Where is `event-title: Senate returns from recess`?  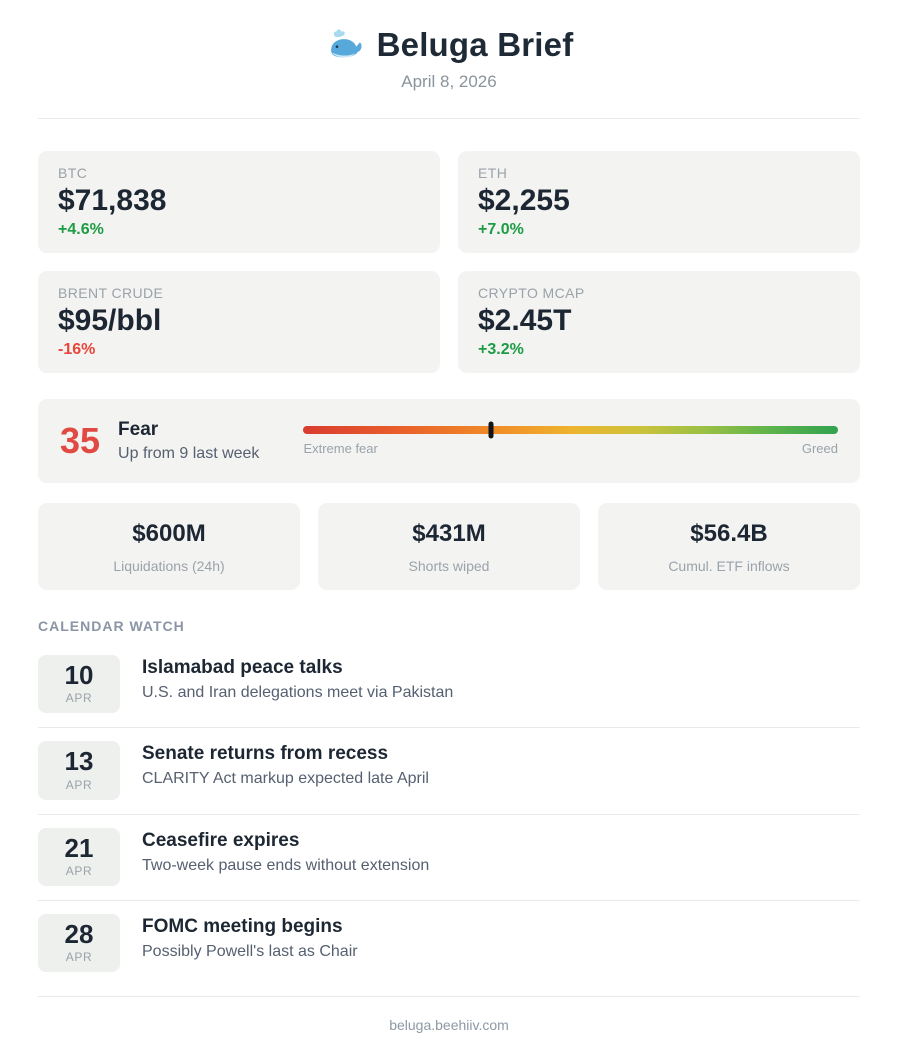
event-title: Senate returns from recess is located at coordinates (265, 754).